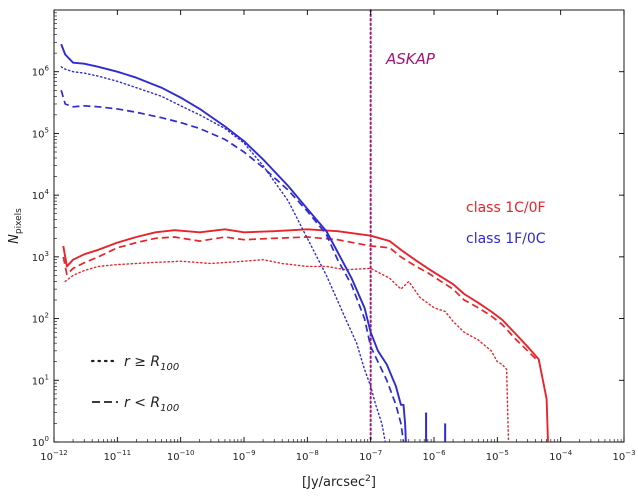 The width and height of the screenshot is (638, 496). What do you see at coordinates (40, 380) in the screenshot?
I see `y-tick-label: 10¹` at bounding box center [40, 380].